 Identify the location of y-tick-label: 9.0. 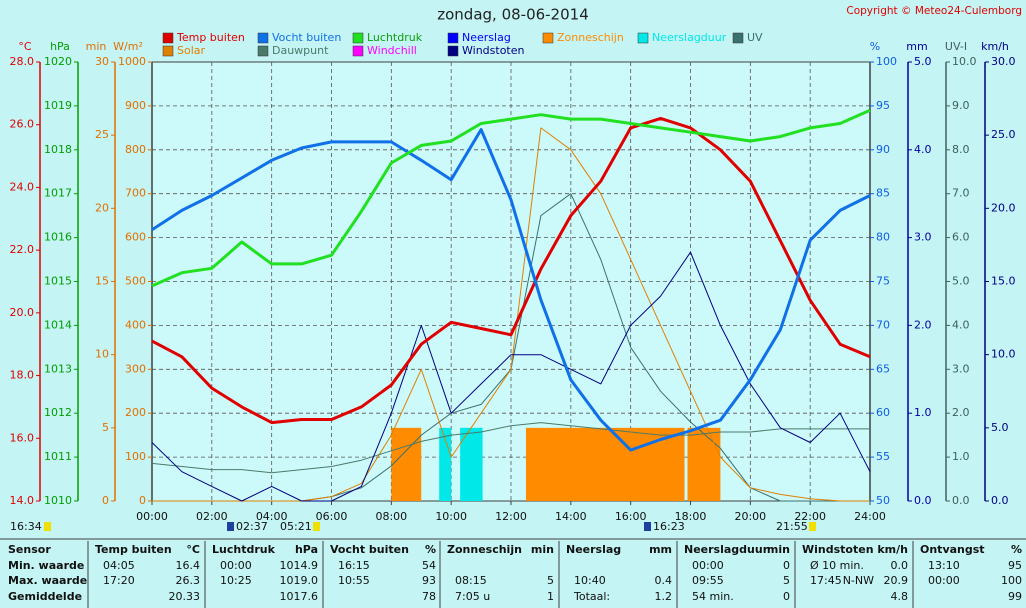
(961, 105).